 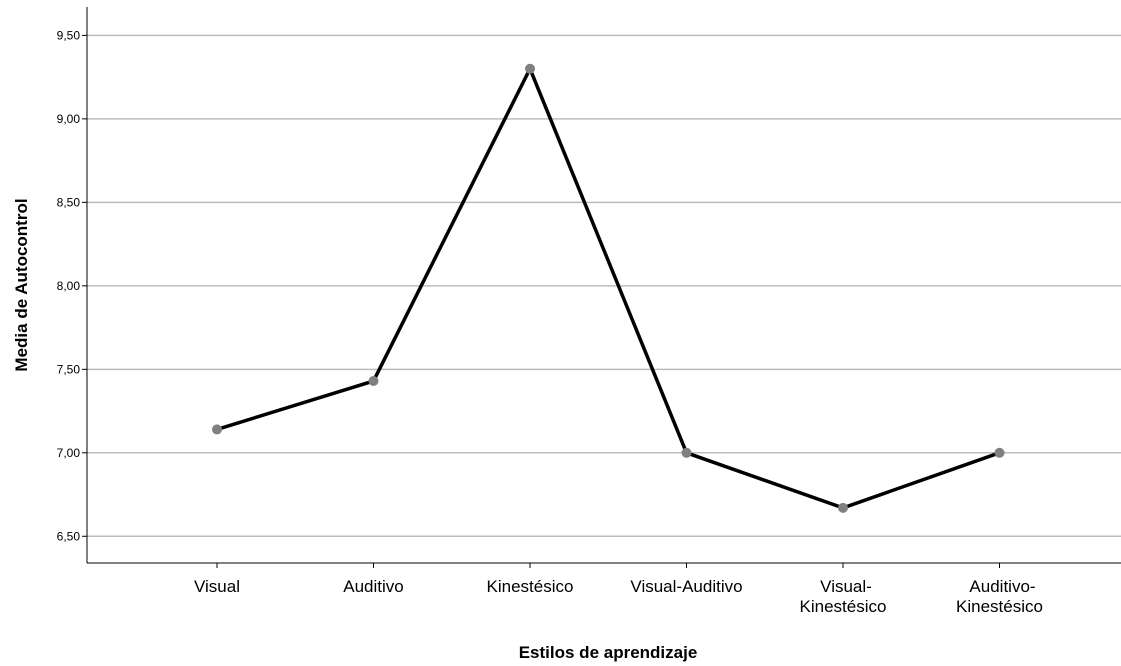 What do you see at coordinates (69, 202) in the screenshot?
I see `y-tick-label: 8,50` at bounding box center [69, 202].